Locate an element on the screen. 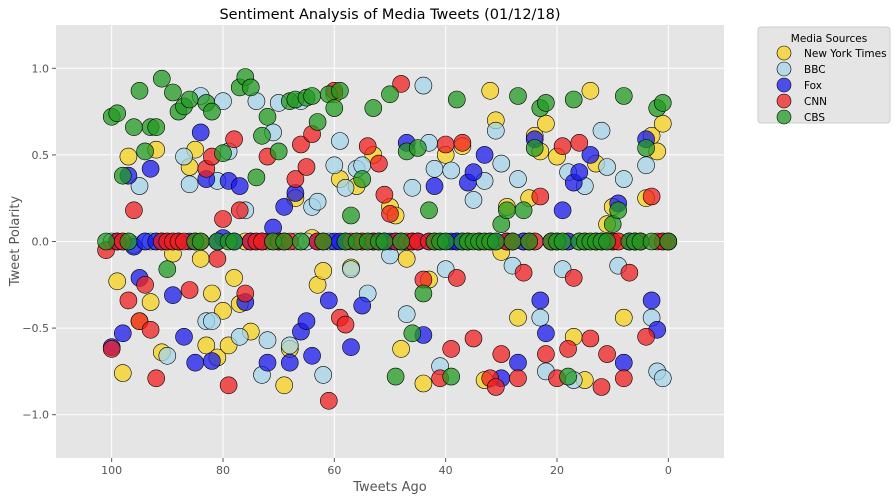 The width and height of the screenshot is (894, 500). legend-marker-cnn is located at coordinates (784, 101).